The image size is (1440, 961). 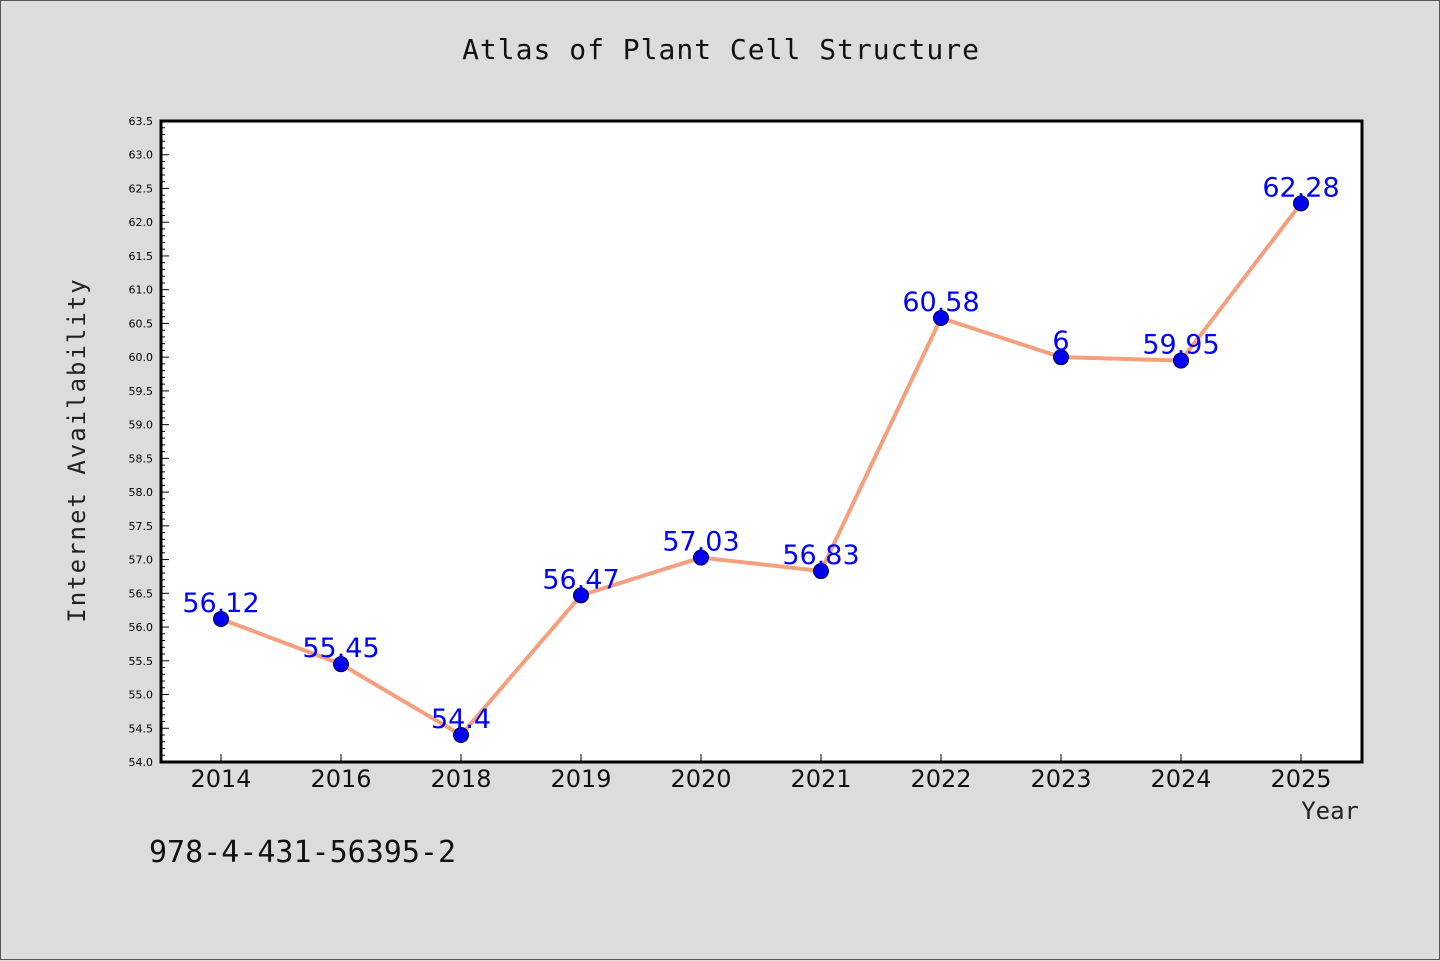 What do you see at coordinates (141, 155) in the screenshot?
I see `y-tick-label: 63.0` at bounding box center [141, 155].